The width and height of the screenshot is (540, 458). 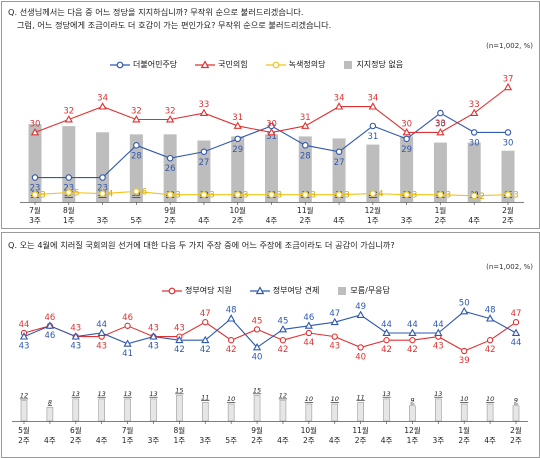 What do you see at coordinates (441, 210) in the screenshot?
I see `x-tick-label: 1월` at bounding box center [441, 210].